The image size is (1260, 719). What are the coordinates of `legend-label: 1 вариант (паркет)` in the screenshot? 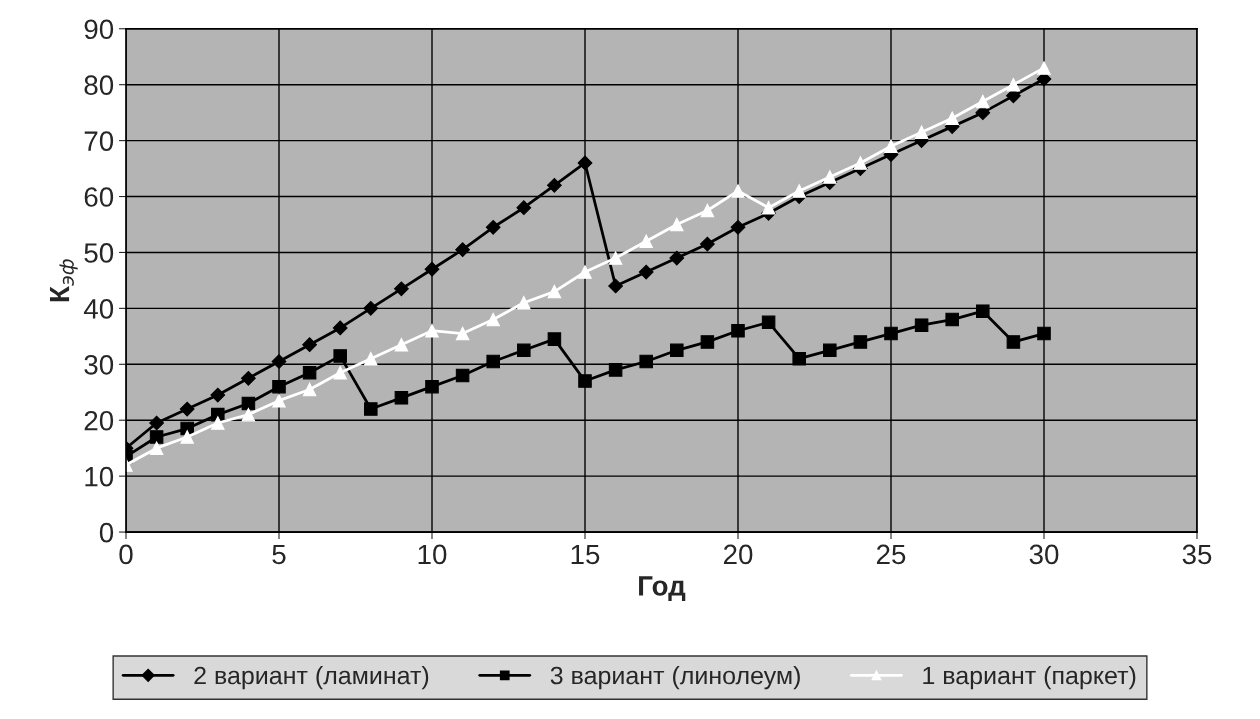 It's located at (1029, 678).